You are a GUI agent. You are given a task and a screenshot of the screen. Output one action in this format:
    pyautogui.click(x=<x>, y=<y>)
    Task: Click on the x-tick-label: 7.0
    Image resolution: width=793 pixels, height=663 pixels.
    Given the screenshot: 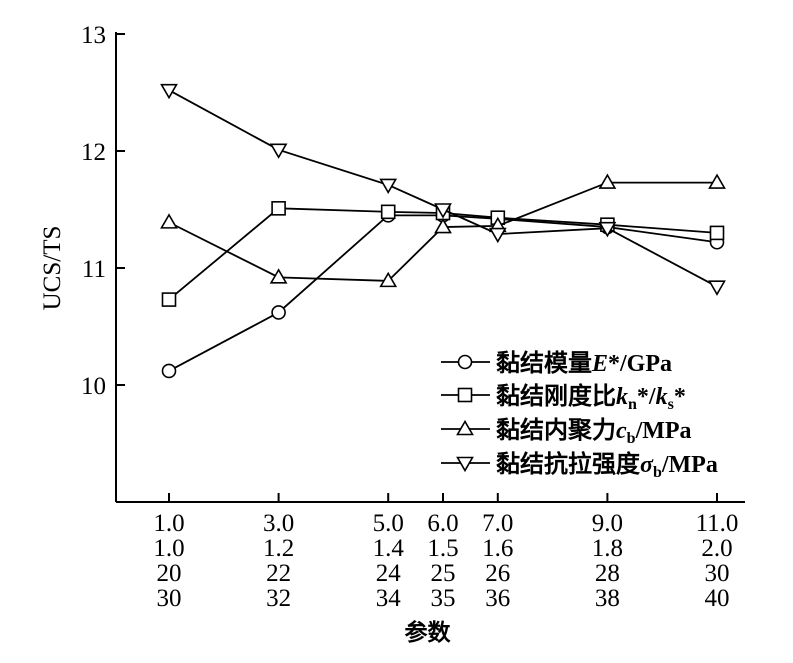 What is the action you would take?
    pyautogui.click(x=497, y=523)
    